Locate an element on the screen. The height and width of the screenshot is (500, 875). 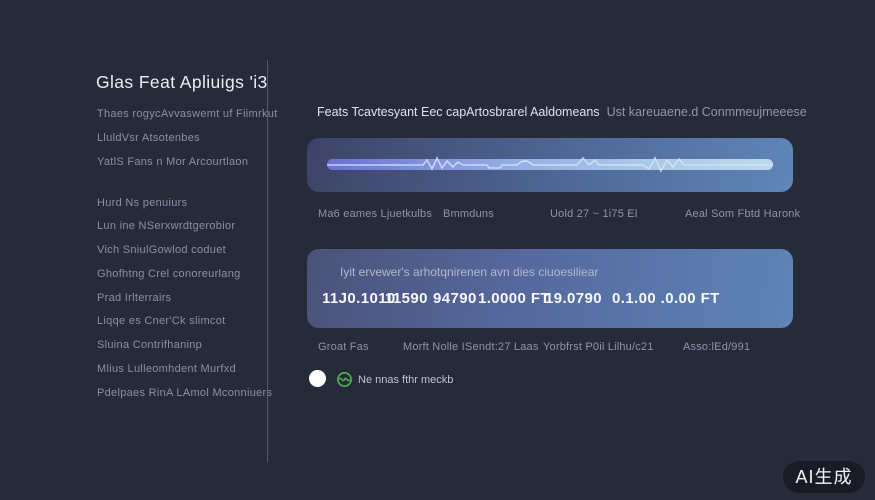
sidebar-item: Hurd Ns penuiurs is located at coordinates (142, 203).